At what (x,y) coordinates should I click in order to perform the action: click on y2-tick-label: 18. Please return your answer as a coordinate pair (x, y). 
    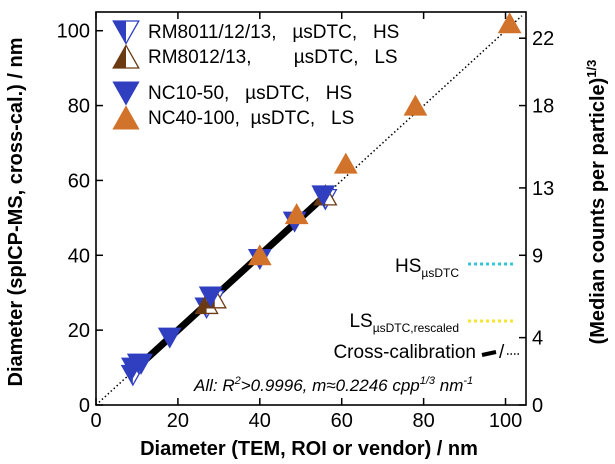
    Looking at the image, I should click on (543, 107).